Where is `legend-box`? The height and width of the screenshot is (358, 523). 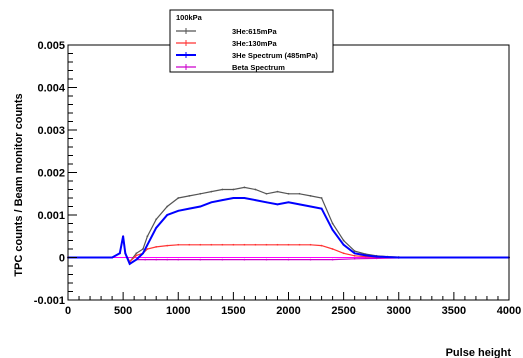
legend-box is located at coordinates (251, 41).